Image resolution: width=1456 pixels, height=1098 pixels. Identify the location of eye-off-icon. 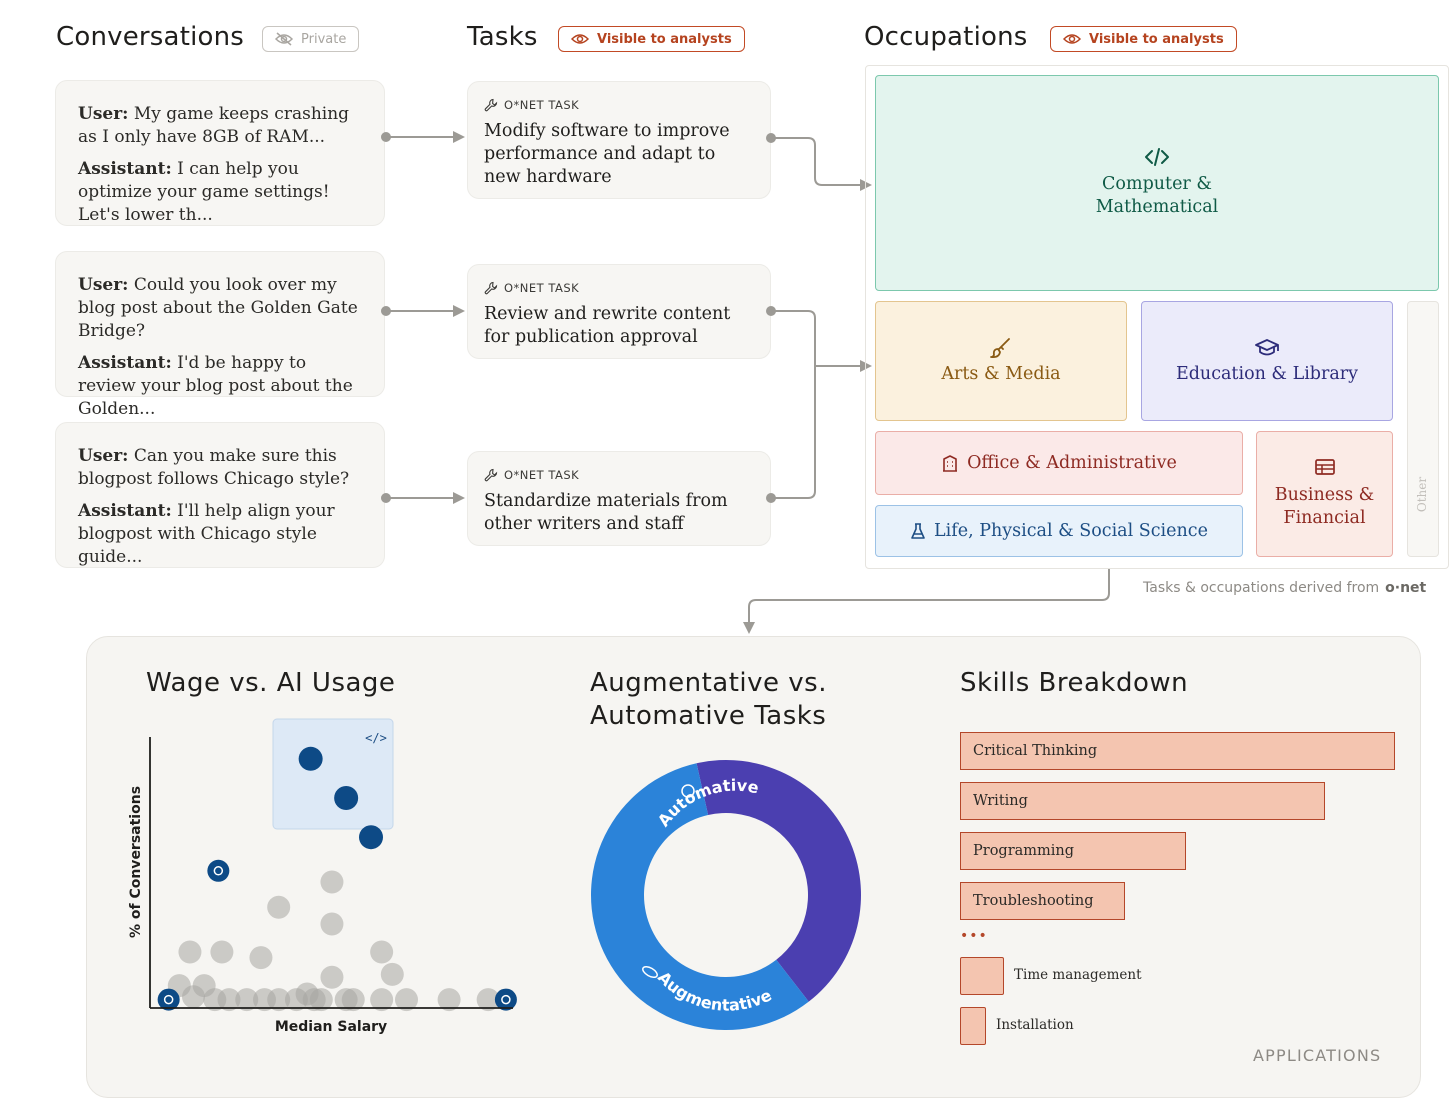
(284, 39).